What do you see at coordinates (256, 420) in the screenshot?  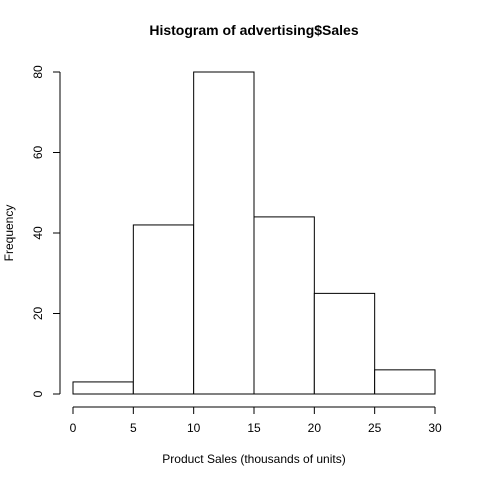 I see `x-axis: 0 5 10 15 20 25 30` at bounding box center [256, 420].